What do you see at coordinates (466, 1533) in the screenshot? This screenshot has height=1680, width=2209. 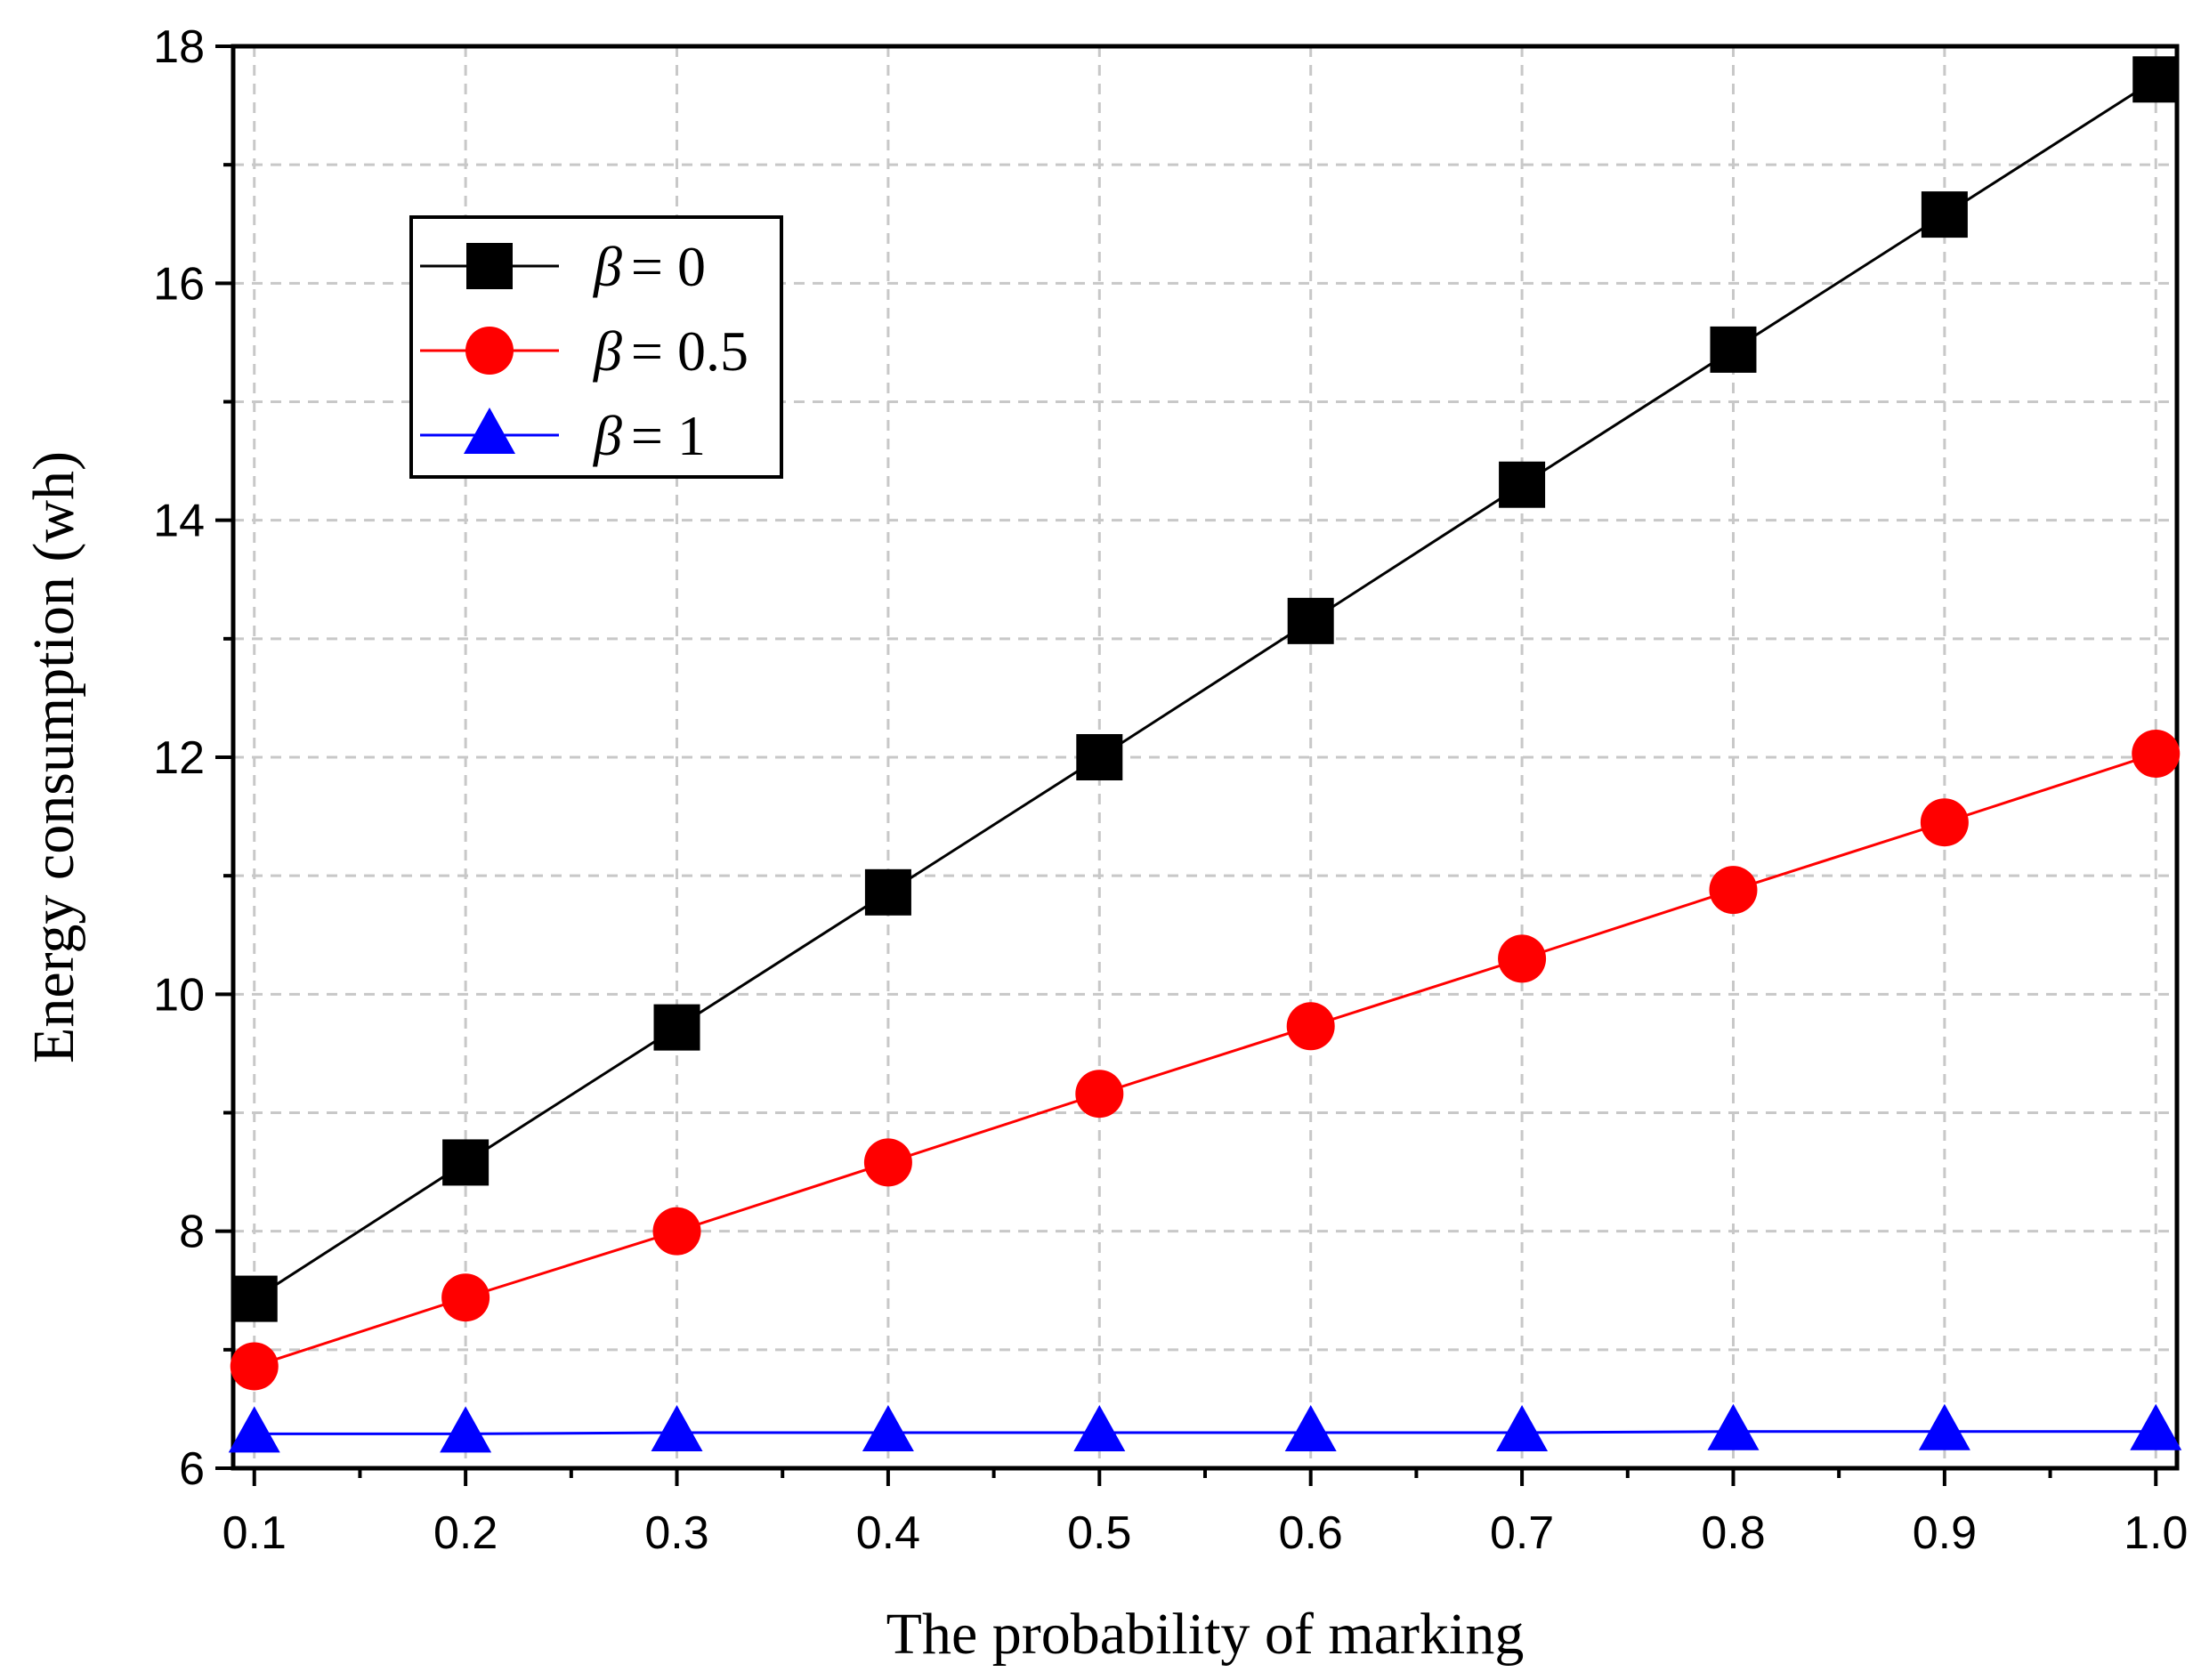 I see `x-tick-label: 0.2` at bounding box center [466, 1533].